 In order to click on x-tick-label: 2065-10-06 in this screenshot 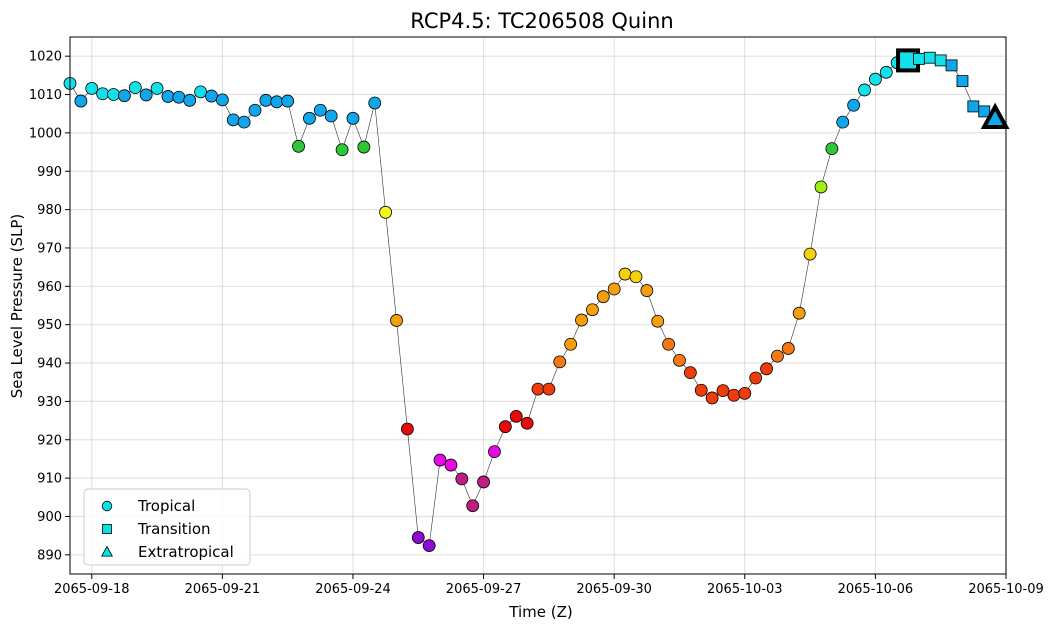, I will do `click(876, 589)`.